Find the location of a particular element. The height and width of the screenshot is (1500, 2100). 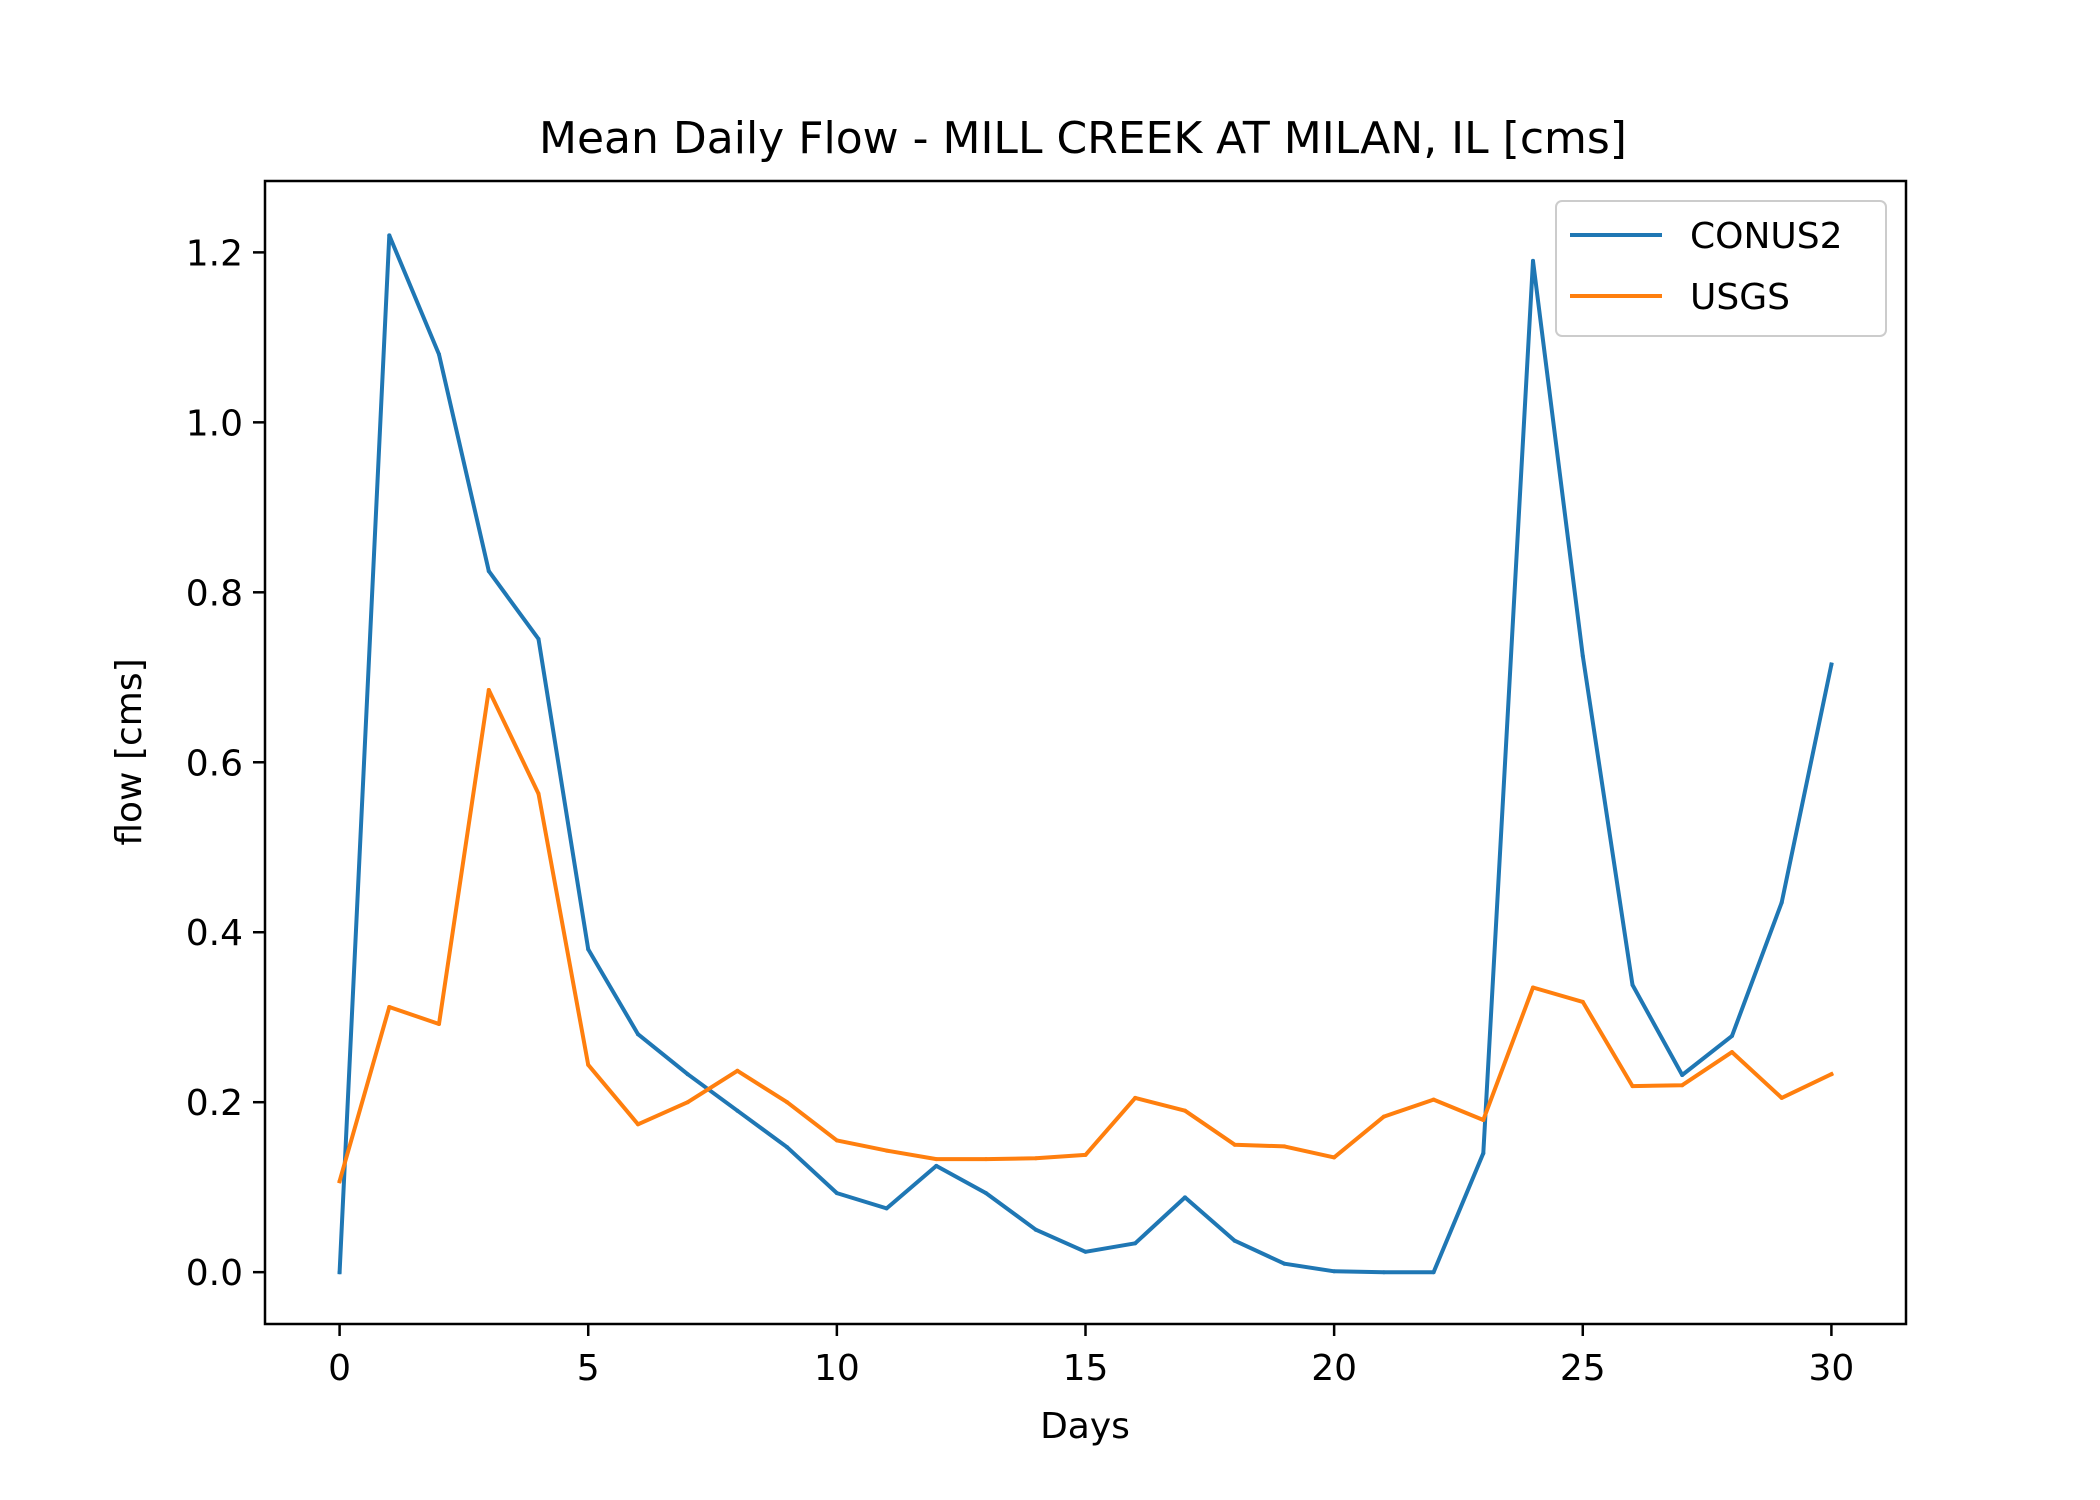

y-tick-label: 0.4 is located at coordinates (214, 933).